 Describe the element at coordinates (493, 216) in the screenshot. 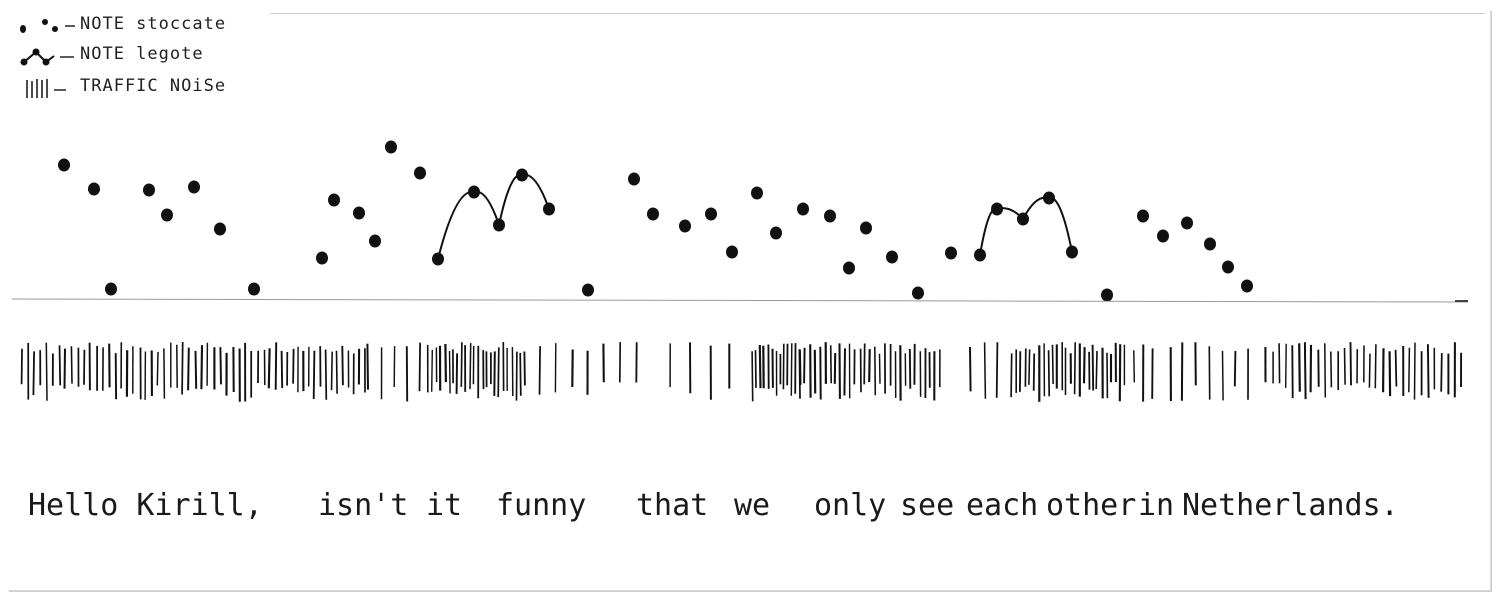

I see `legato-slur` at that location.